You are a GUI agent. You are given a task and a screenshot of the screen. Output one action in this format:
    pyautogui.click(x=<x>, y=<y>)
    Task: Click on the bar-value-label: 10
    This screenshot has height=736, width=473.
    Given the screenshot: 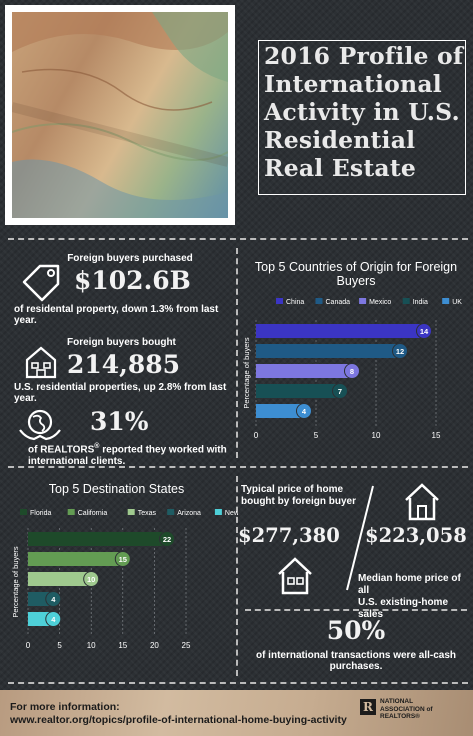 What is the action you would take?
    pyautogui.click(x=91, y=579)
    